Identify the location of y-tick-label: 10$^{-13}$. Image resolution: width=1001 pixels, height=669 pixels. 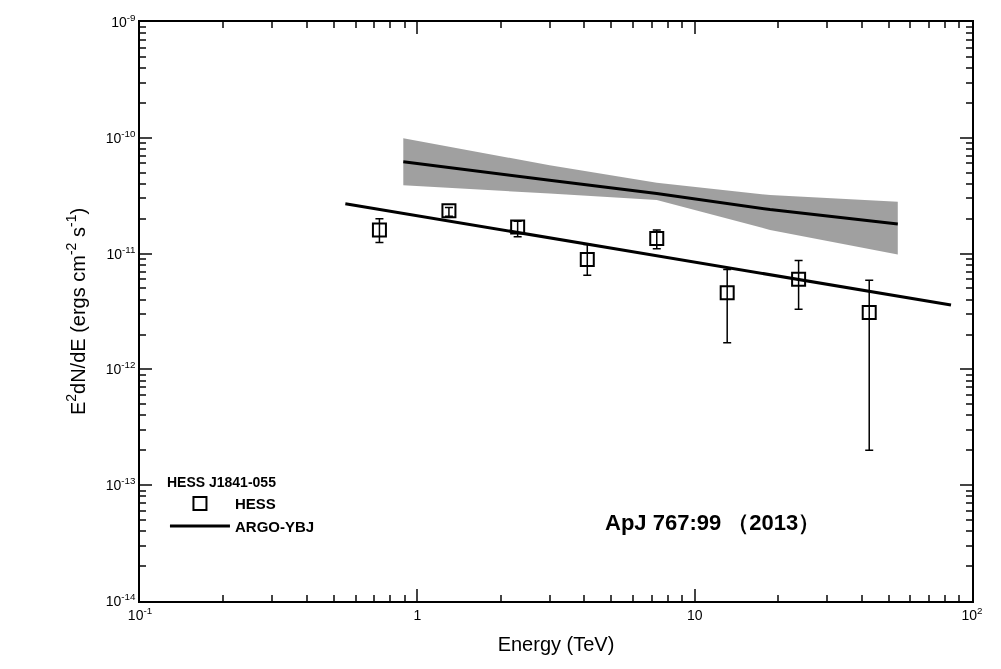
(120, 484).